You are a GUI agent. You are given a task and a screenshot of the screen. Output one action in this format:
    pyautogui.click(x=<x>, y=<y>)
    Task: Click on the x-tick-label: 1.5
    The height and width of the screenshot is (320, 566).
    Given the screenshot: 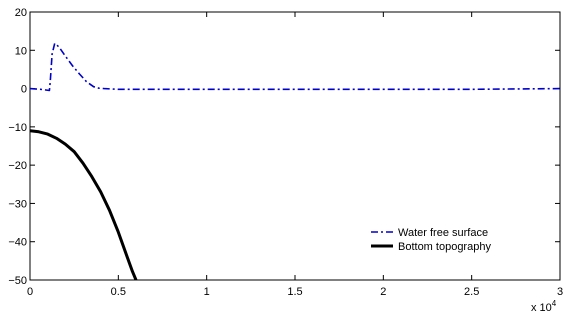 What is the action you would take?
    pyautogui.click(x=294, y=292)
    